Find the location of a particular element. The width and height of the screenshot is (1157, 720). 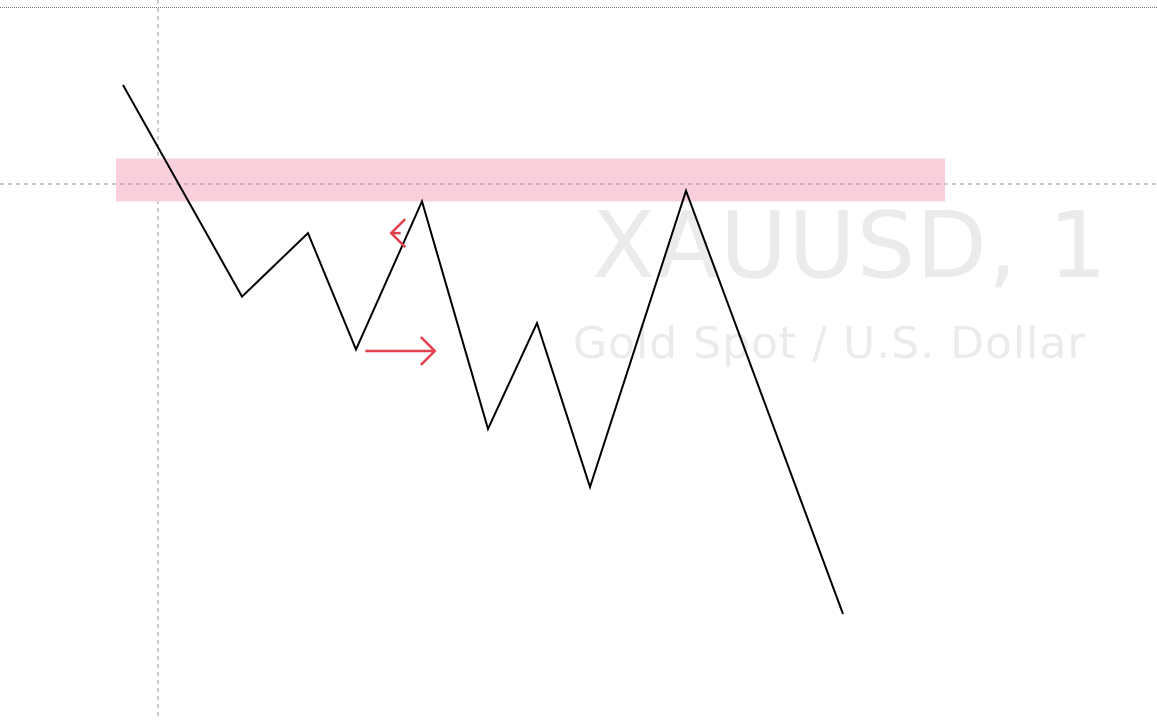

arrow-right is located at coordinates (401, 351).